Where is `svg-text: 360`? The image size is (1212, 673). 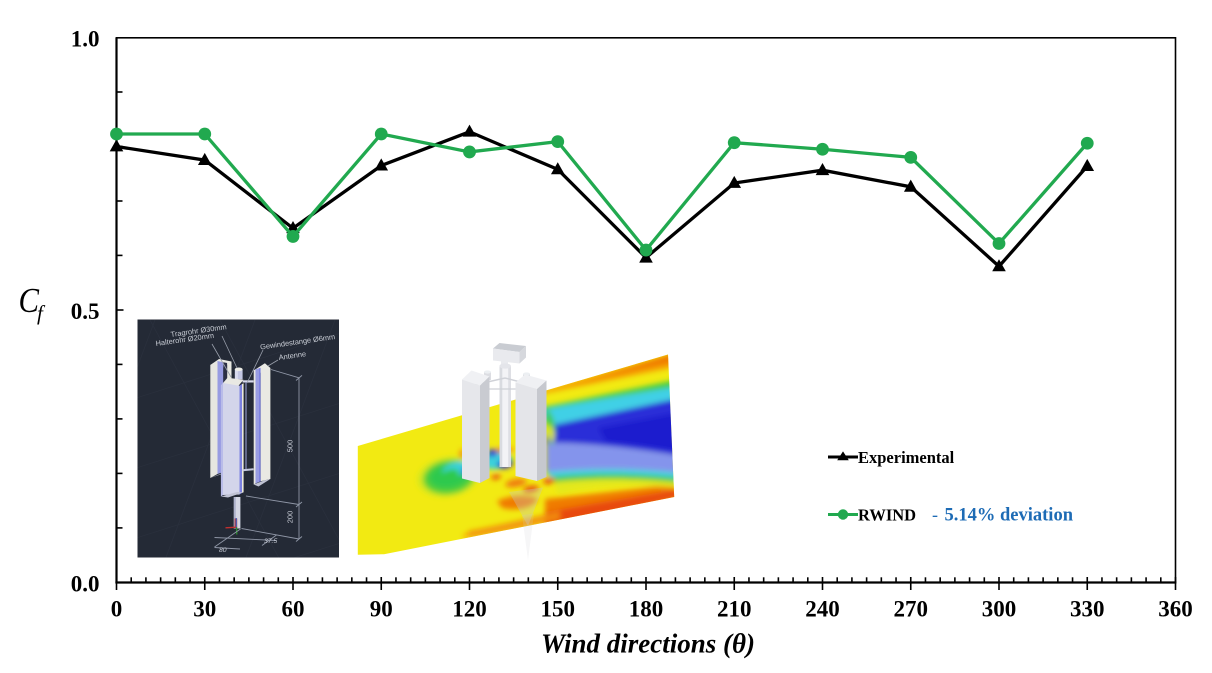
svg-text: 360 is located at coordinates (1175, 609).